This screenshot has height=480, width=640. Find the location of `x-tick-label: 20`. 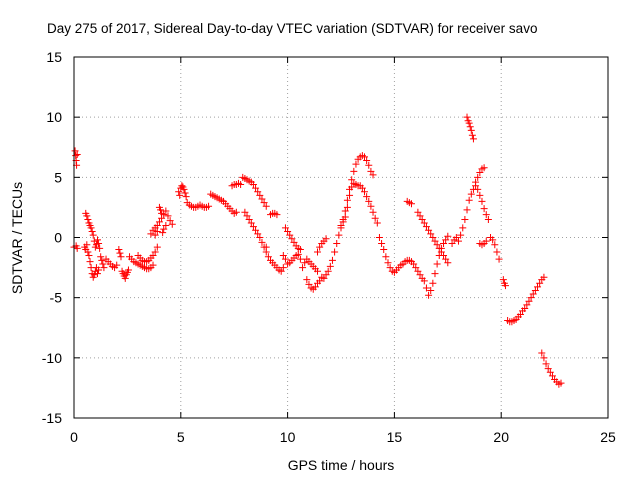

x-tick-label: 20 is located at coordinates (501, 437).